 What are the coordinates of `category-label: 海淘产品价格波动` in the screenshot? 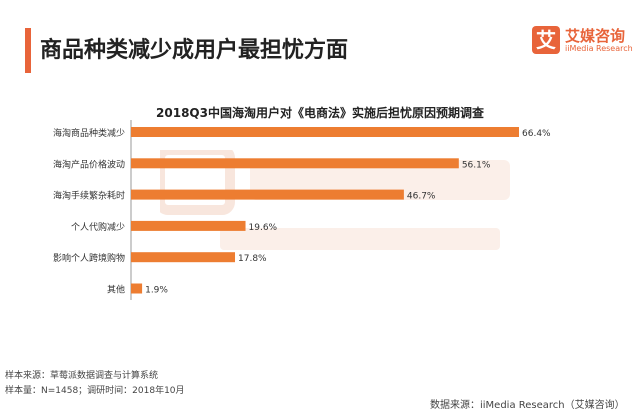 It's located at (89, 164).